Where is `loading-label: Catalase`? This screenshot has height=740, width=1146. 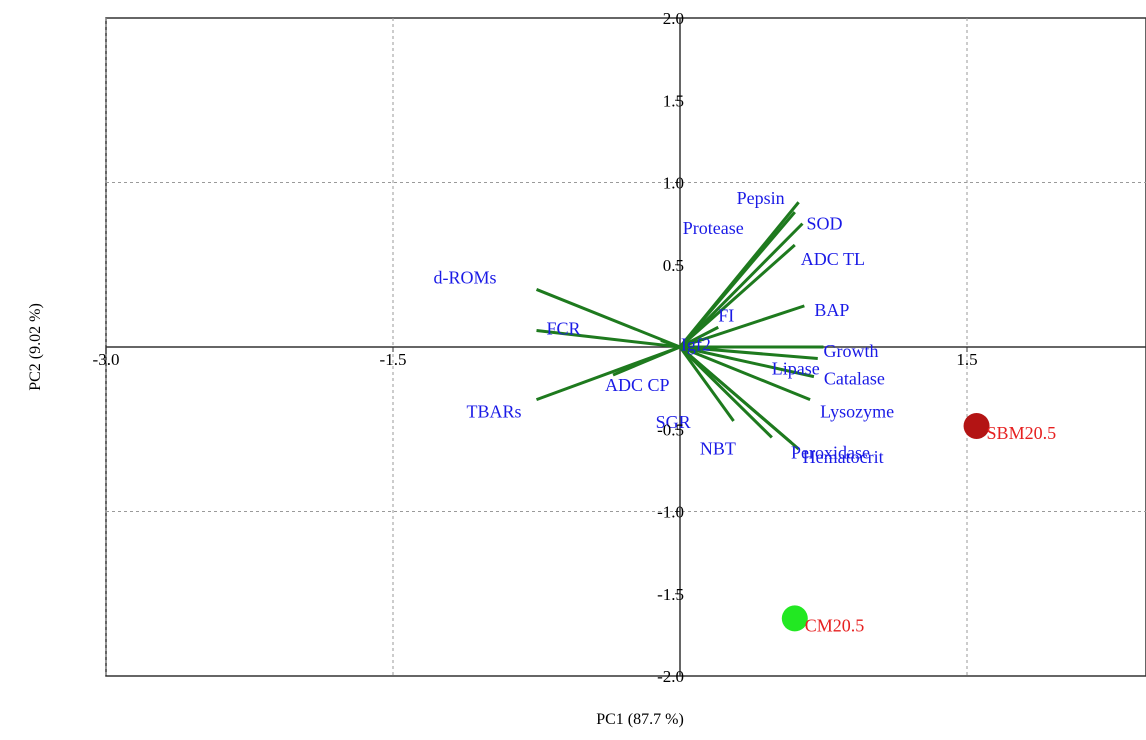 loading-label: Catalase is located at coordinates (854, 379).